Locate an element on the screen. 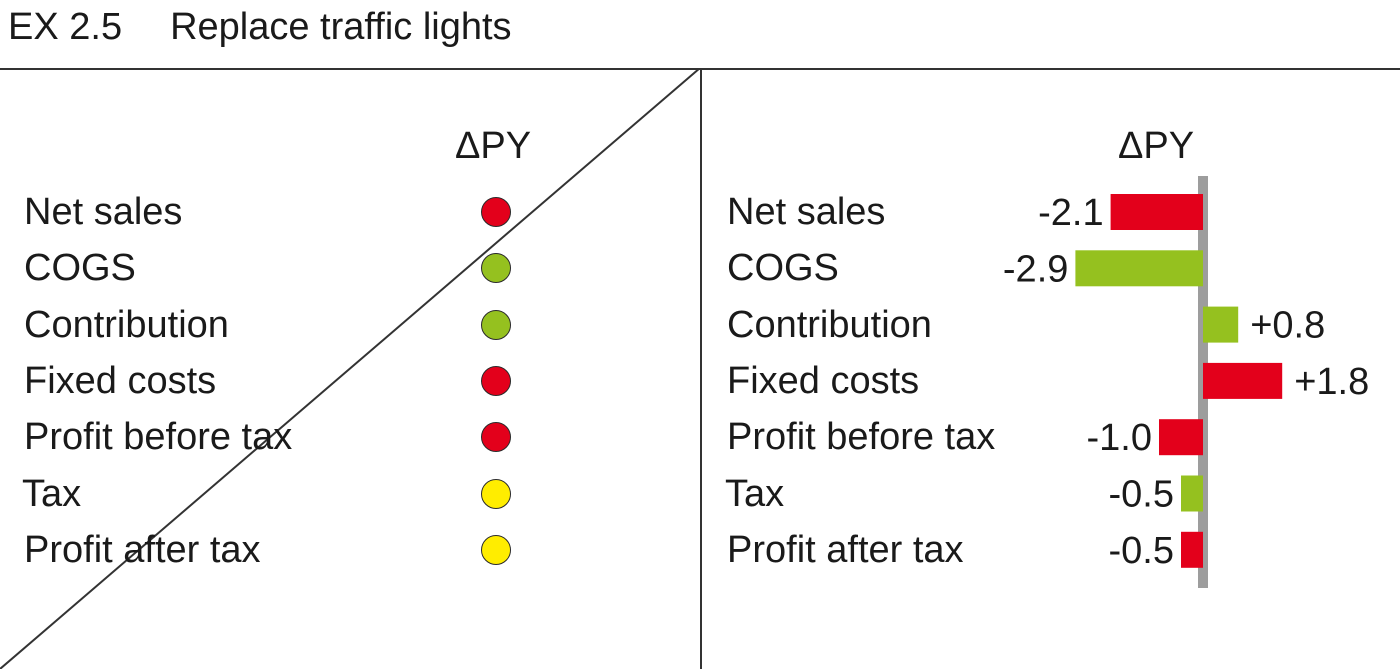 This screenshot has height=669, width=1400. data-label-net-sales: -2.1 is located at coordinates (1070, 213).